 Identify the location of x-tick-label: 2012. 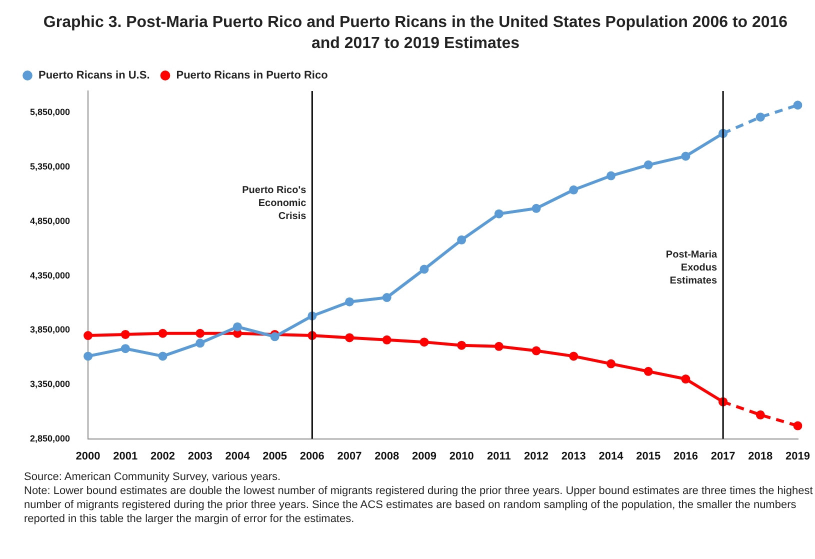
(536, 456).